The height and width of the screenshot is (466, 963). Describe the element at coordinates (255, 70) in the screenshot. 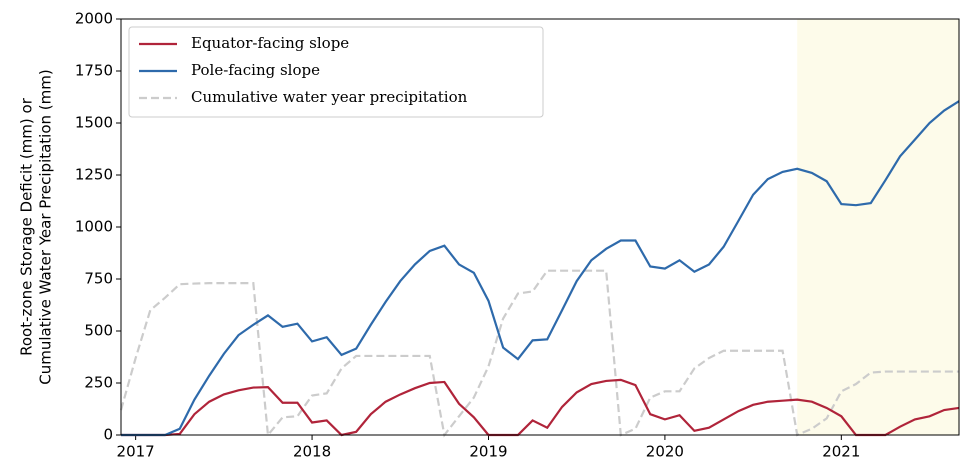

I see `legend-label: Pole-facing slope` at that location.